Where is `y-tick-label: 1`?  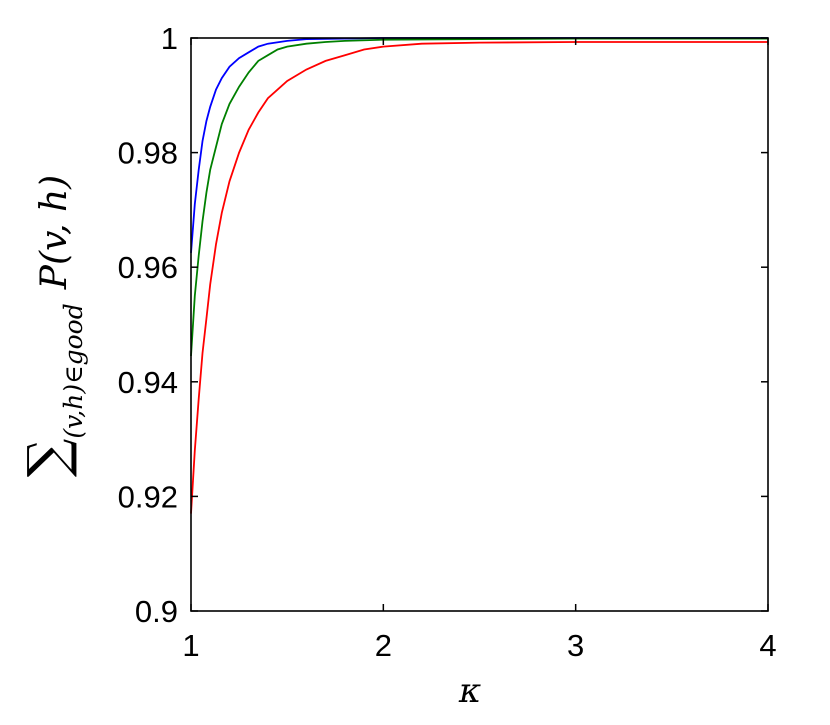 y-tick-label: 1 is located at coordinates (169, 38).